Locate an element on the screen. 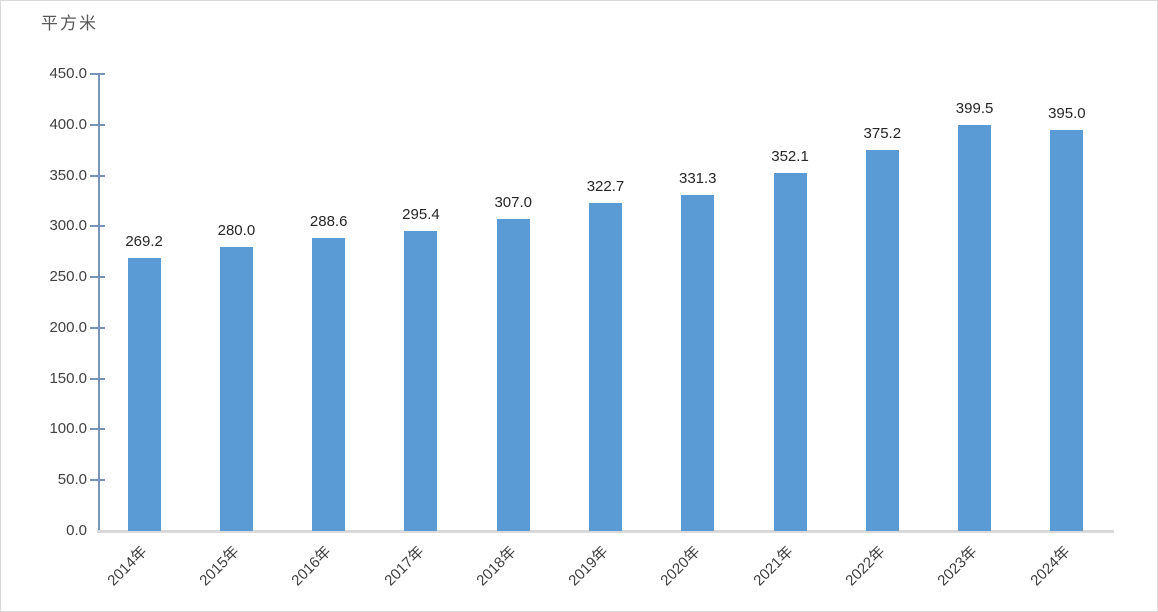 The width and height of the screenshot is (1158, 612). bar-value-label: 322.7 is located at coordinates (605, 187).